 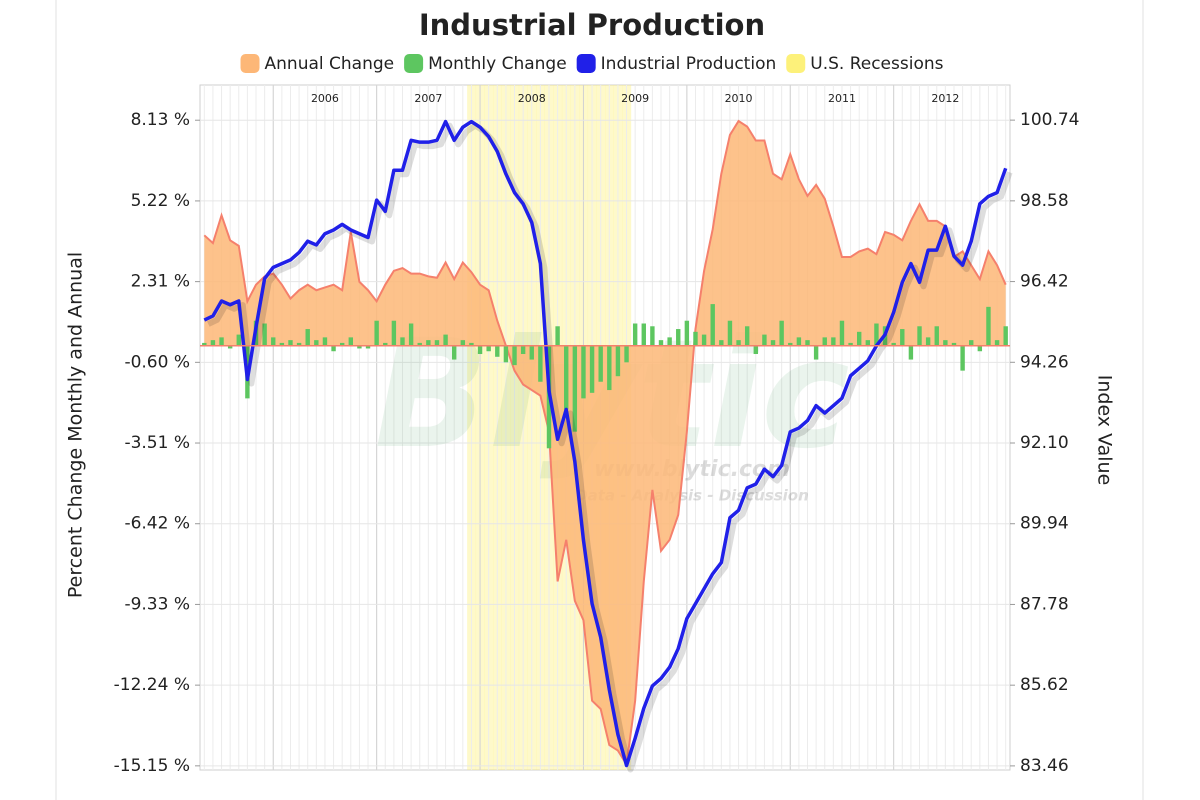 What do you see at coordinates (160, 282) in the screenshot?
I see `y-tick-label: 2.31 %` at bounding box center [160, 282].